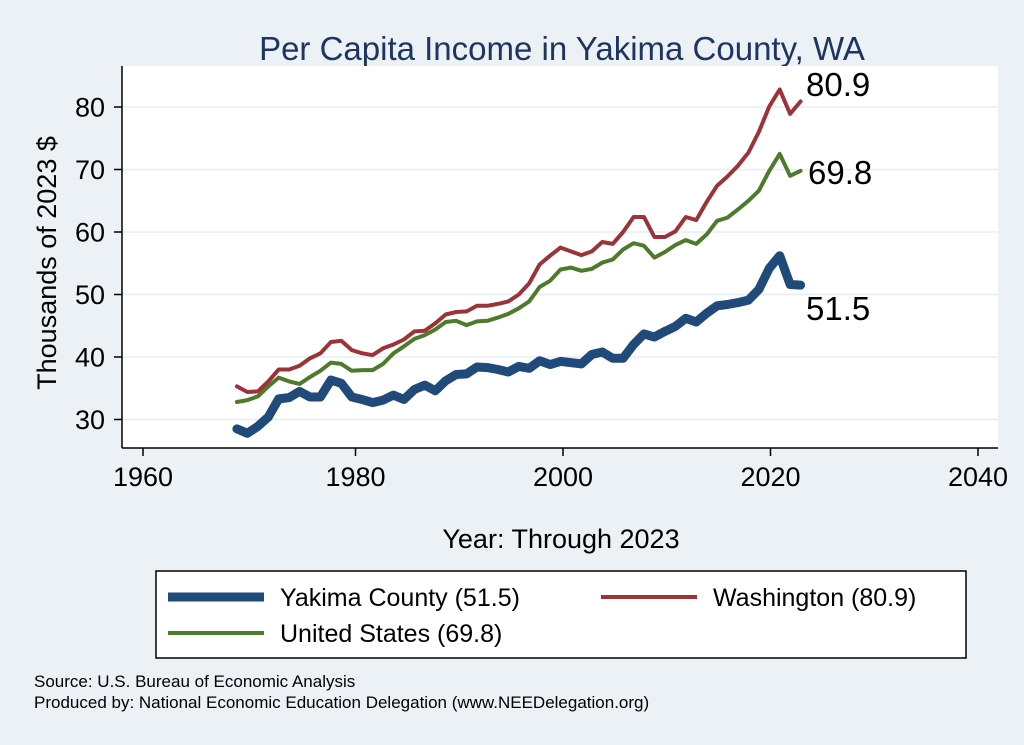 This screenshot has width=1024, height=745. I want to click on y-tick-label-50: 50, so click(90, 295).